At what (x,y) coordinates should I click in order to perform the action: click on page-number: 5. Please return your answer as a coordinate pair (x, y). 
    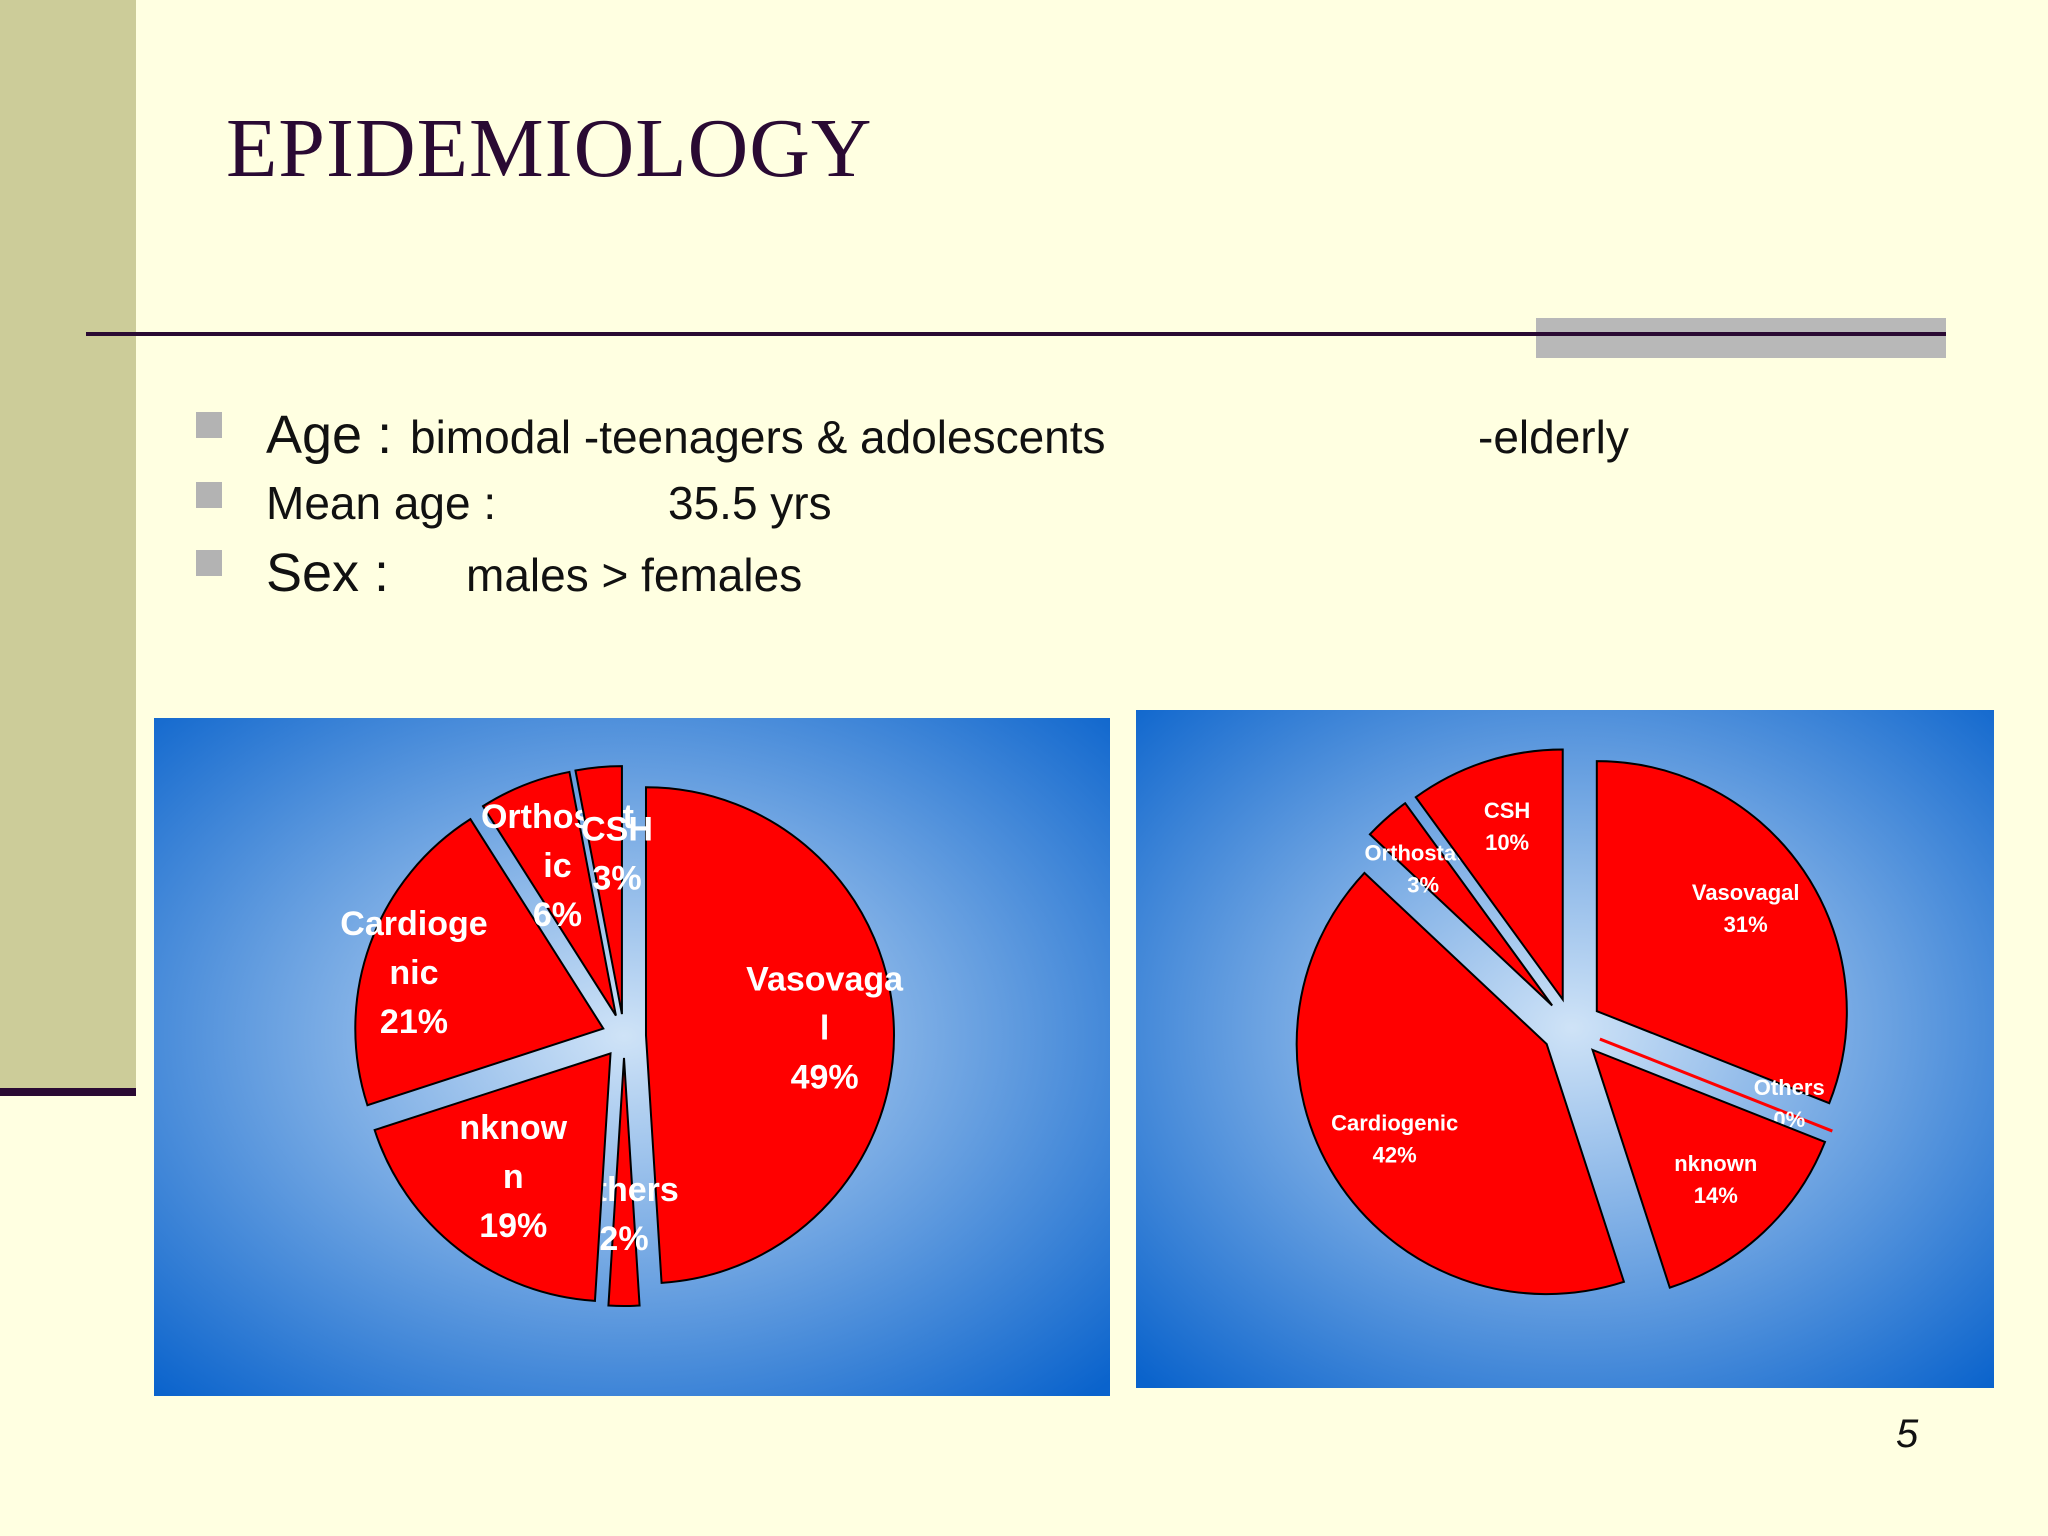
    Looking at the image, I should click on (1907, 1434).